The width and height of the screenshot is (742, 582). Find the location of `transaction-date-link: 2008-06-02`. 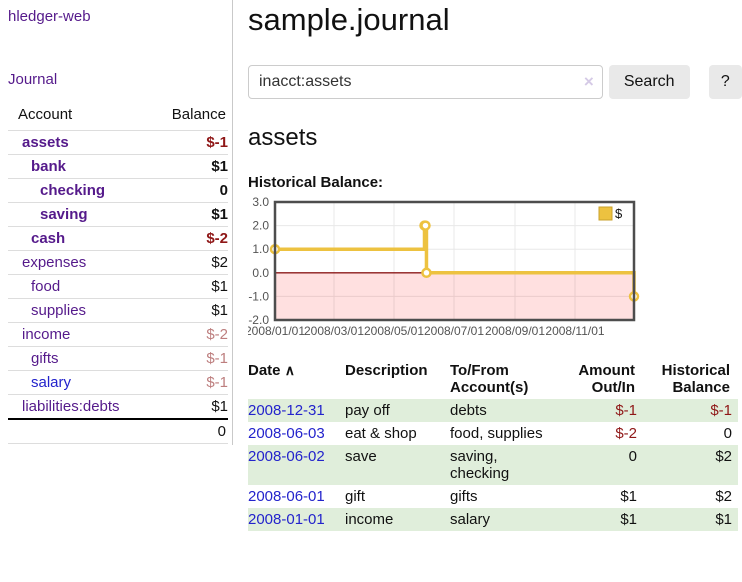

transaction-date-link: 2008-06-02 is located at coordinates (286, 456).